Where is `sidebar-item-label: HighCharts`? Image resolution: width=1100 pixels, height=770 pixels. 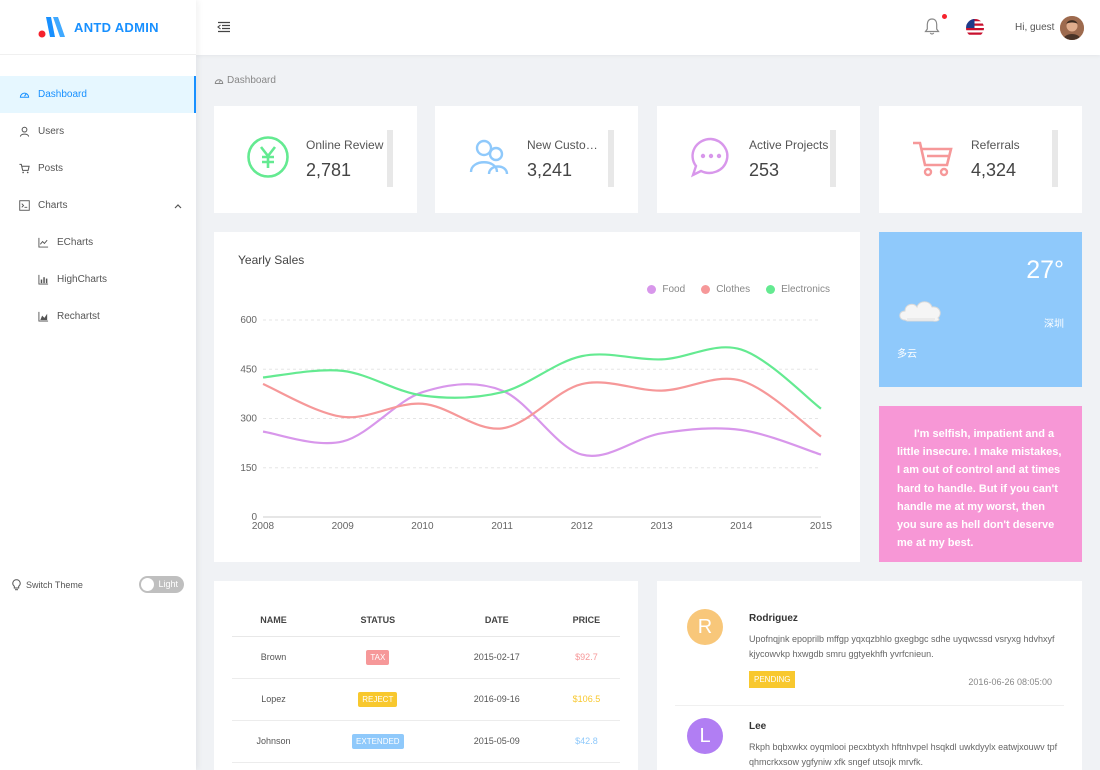
sidebar-item-label: HighCharts is located at coordinates (82, 279).